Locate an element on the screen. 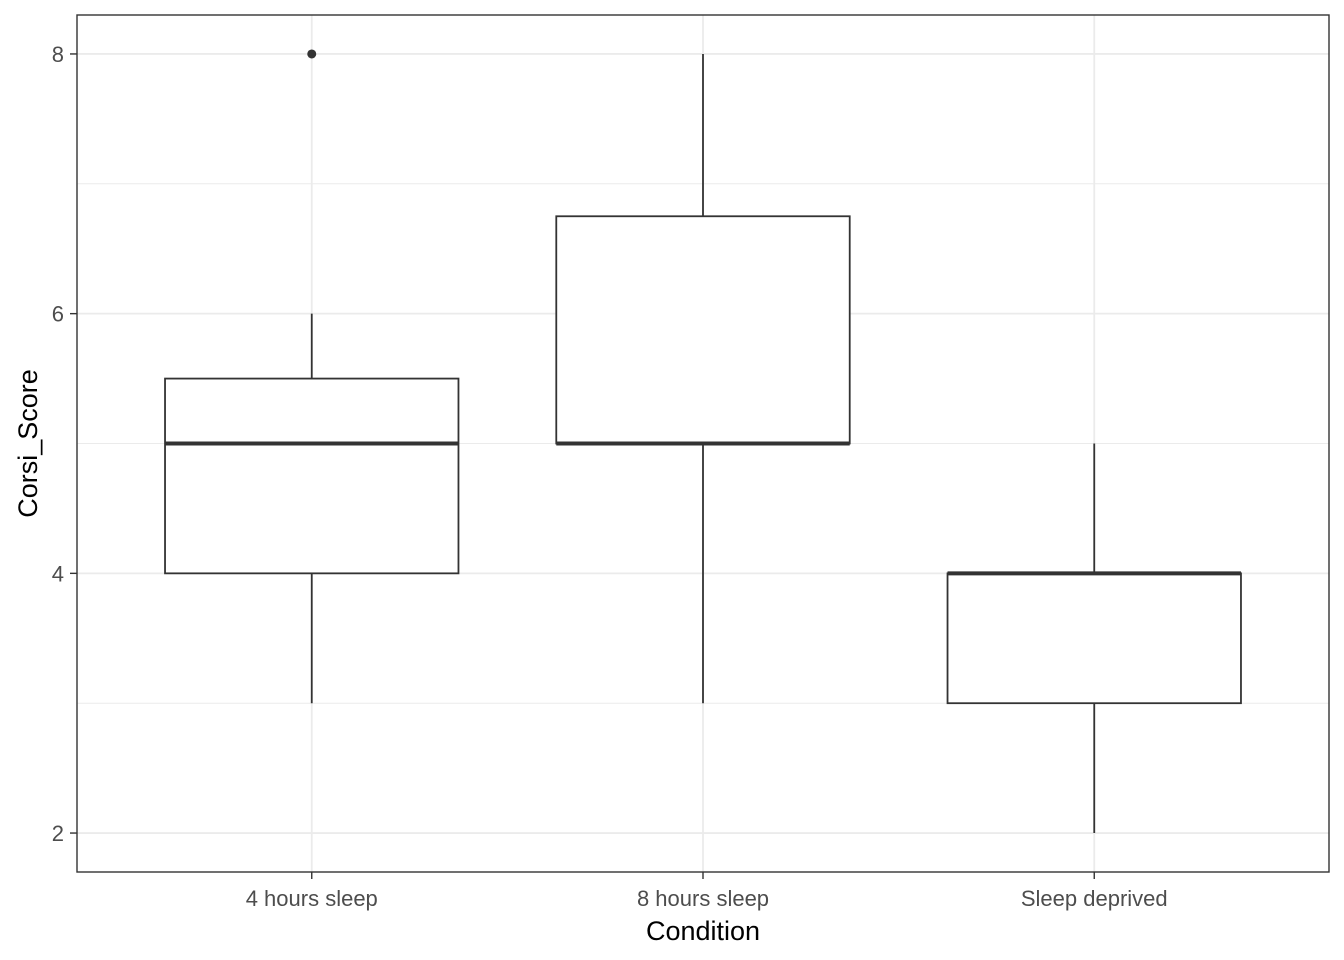 The height and width of the screenshot is (960, 1344). x-tick-label: 4 hours sleep is located at coordinates (312, 898).